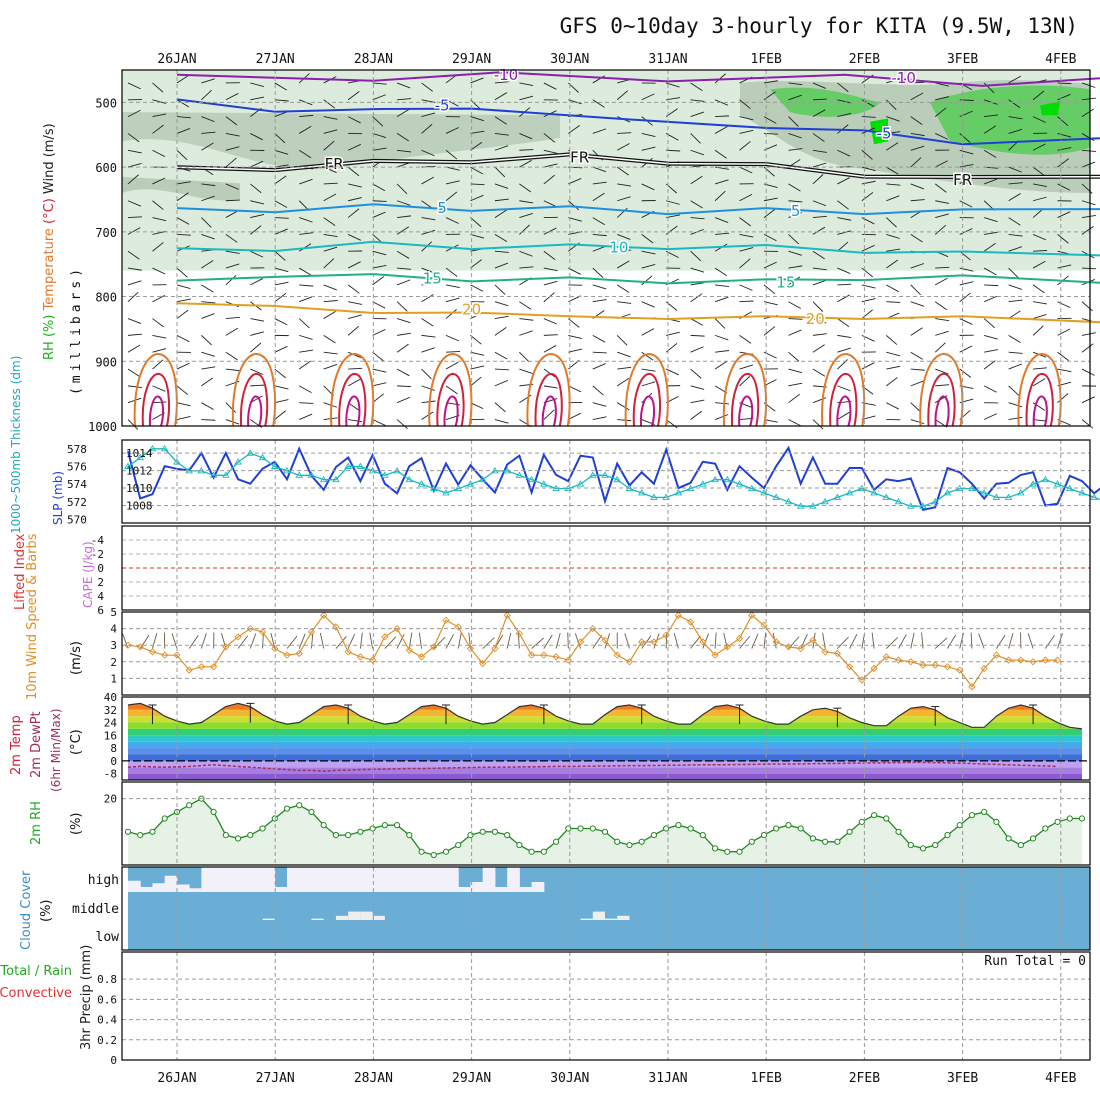  What do you see at coordinates (606, 568) in the screenshot?
I see `stability-frame` at bounding box center [606, 568].